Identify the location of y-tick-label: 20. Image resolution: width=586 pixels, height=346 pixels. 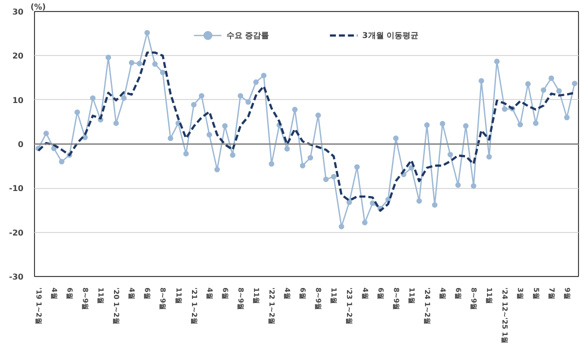
(18, 56).